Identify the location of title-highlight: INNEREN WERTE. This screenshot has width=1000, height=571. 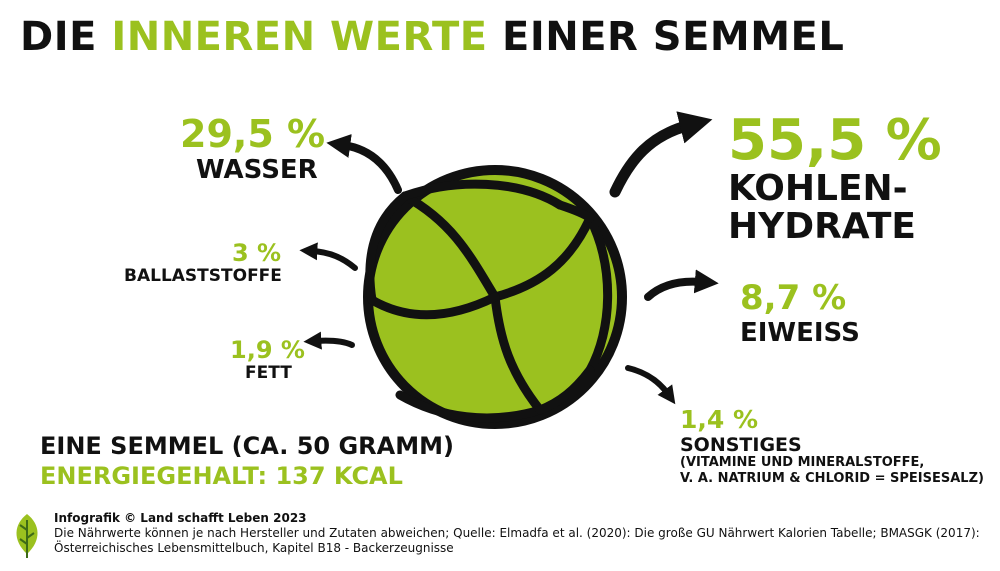
(299, 37).